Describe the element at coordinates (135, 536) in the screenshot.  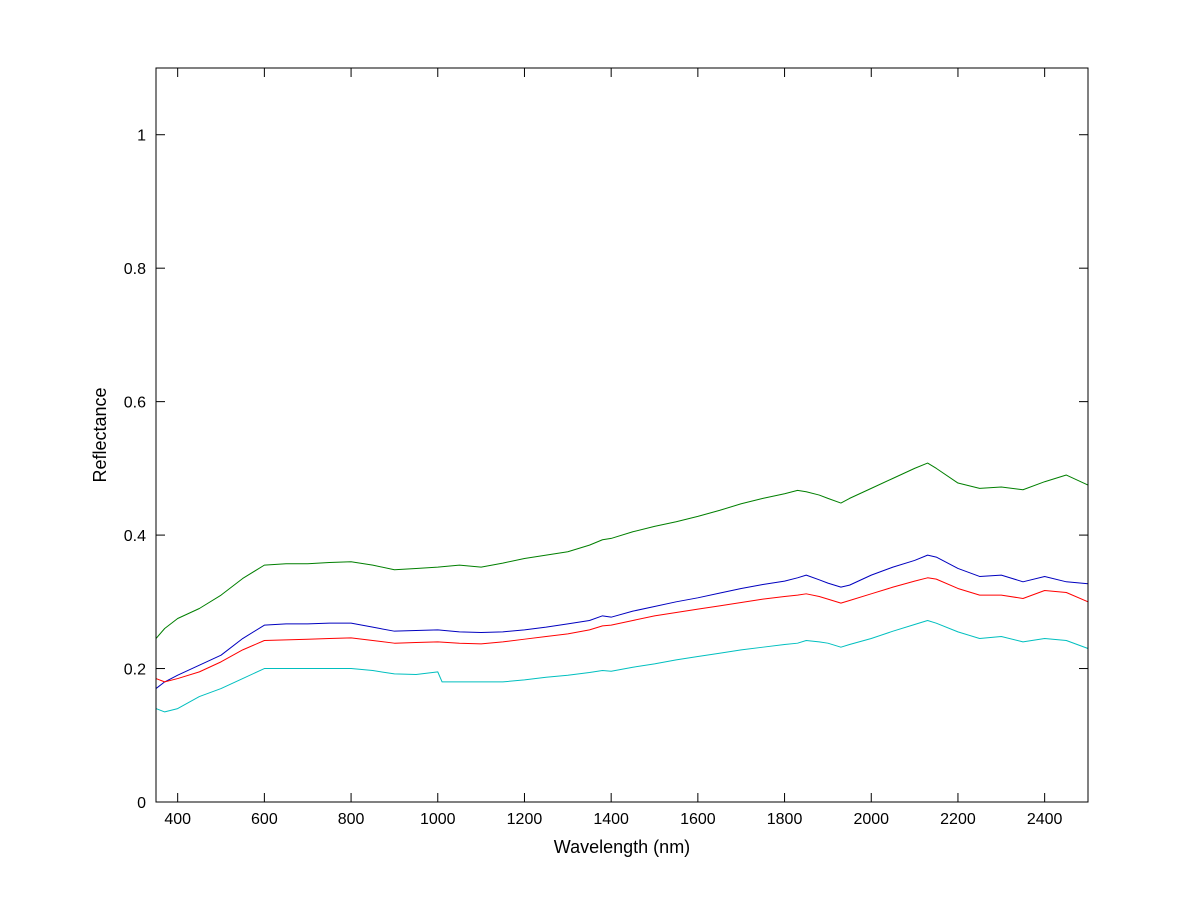
I see `y-tick-label-0-4: 0.4` at that location.